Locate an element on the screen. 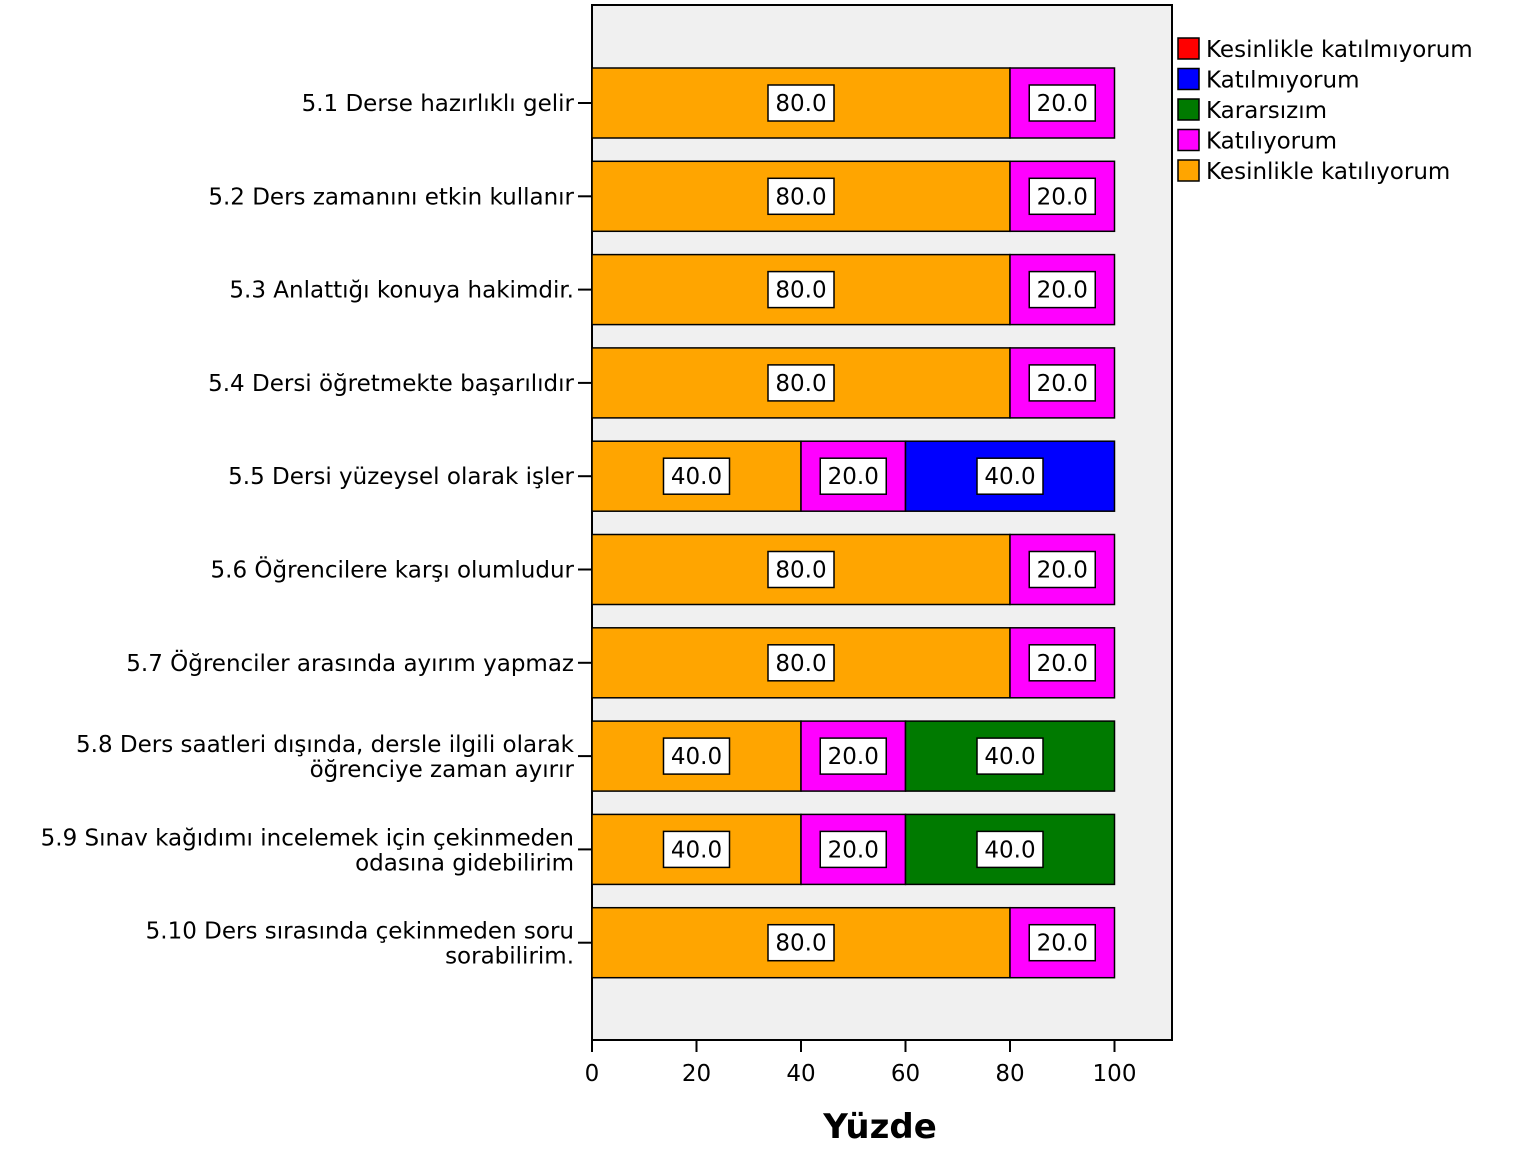 Image resolution: width=1513 pixels, height=1149 pixels. category-label: 5.4 Dersi öğretmekte başarılıdır is located at coordinates (391, 384).